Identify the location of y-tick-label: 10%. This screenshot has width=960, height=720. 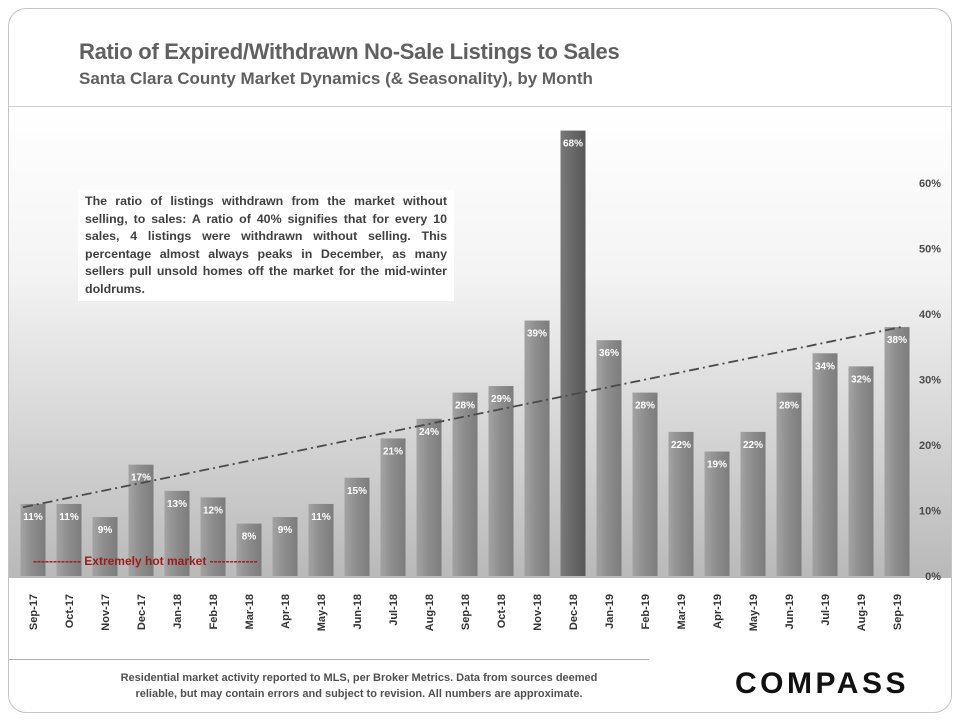
(930, 512).